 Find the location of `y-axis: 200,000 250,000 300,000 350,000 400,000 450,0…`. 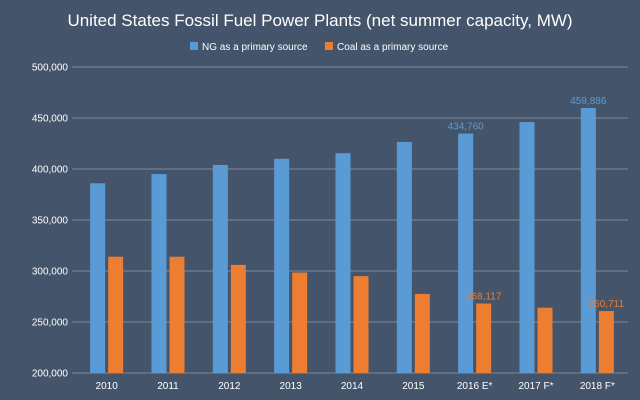

y-axis: 200,000 250,000 300,000 350,000 400,000 450,0… is located at coordinates (50, 221).